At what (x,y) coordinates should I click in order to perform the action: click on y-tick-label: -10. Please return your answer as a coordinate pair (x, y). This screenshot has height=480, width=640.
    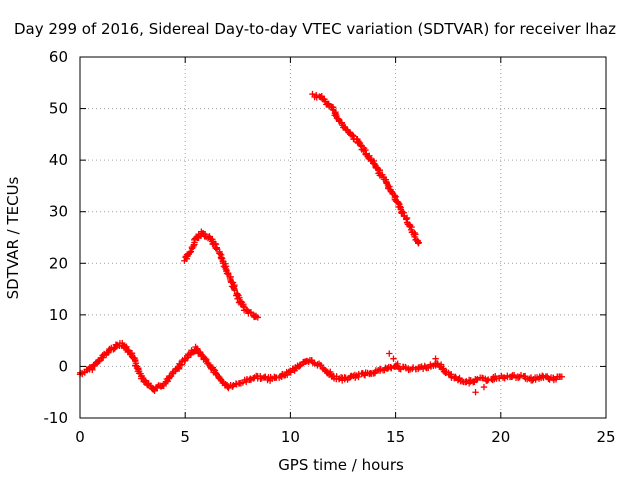
    Looking at the image, I should click on (56, 418).